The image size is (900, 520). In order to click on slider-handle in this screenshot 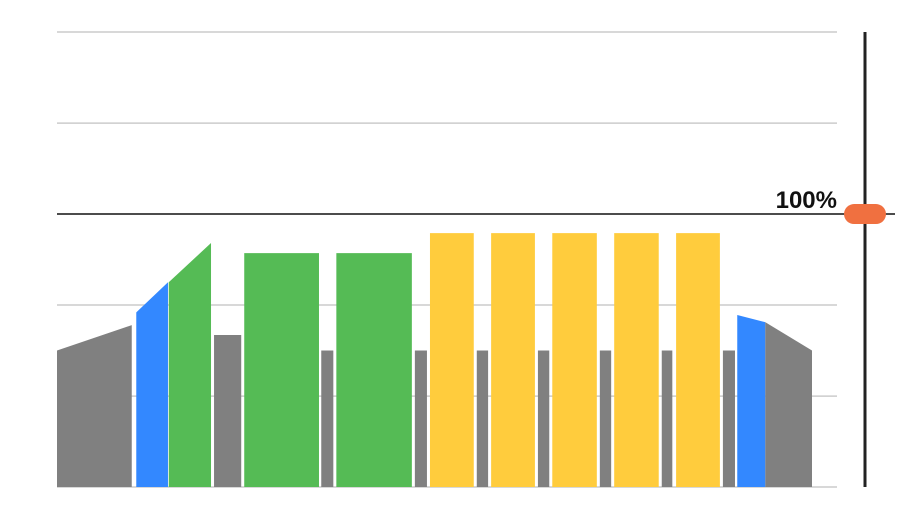, I will do `click(865, 214)`.